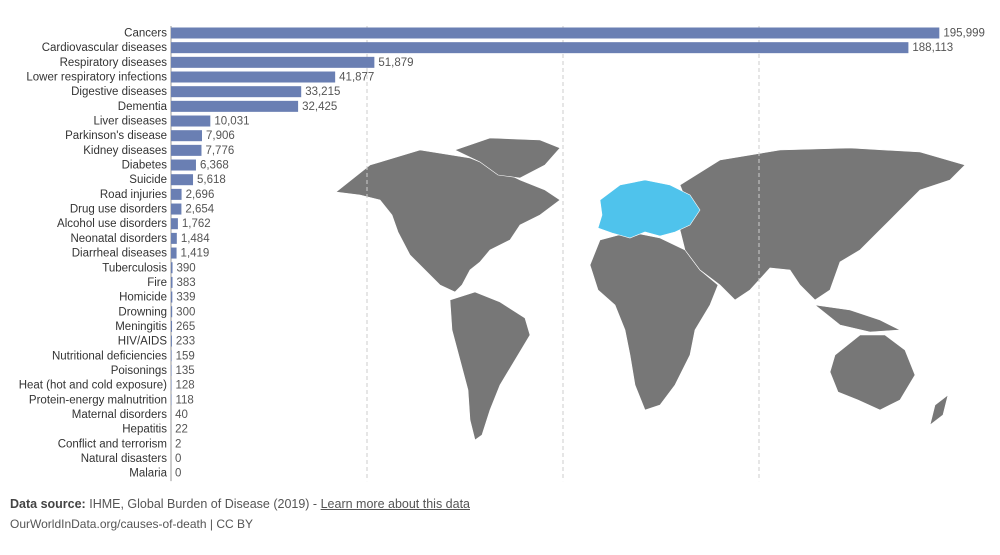 The image size is (1000, 555). What do you see at coordinates (196, 224) in the screenshot?
I see `value-label: 1,762` at bounding box center [196, 224].